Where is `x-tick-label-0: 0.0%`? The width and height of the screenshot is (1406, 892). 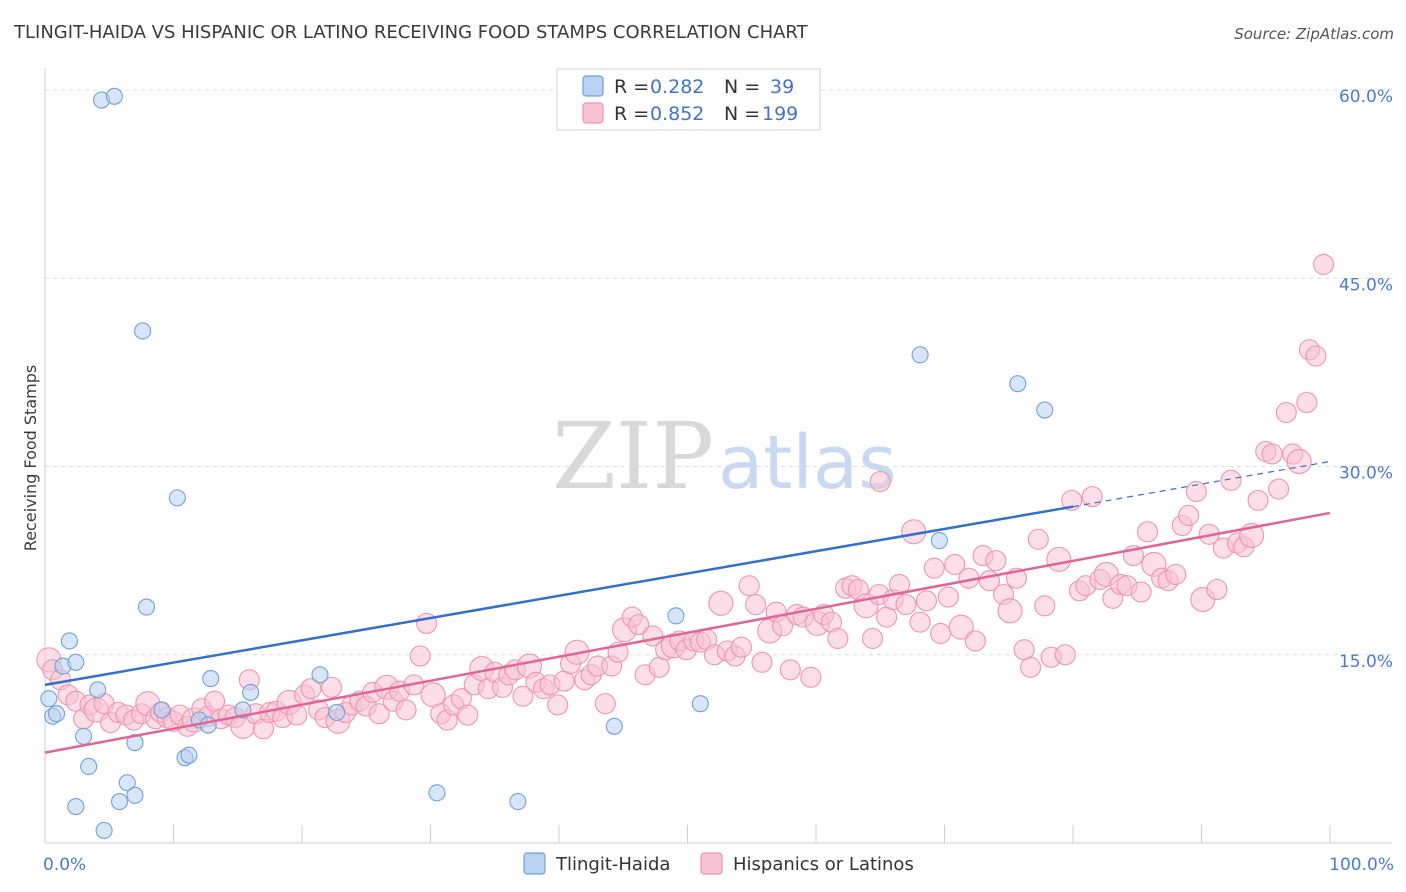
x-tick-label-0: 0.0% is located at coordinates (64, 865).